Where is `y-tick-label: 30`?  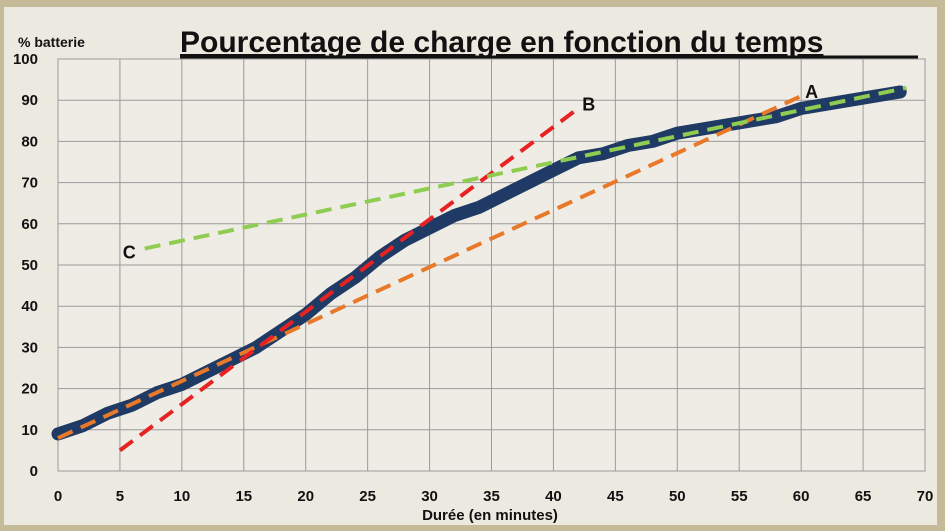
y-tick-label: 30 is located at coordinates (29, 347).